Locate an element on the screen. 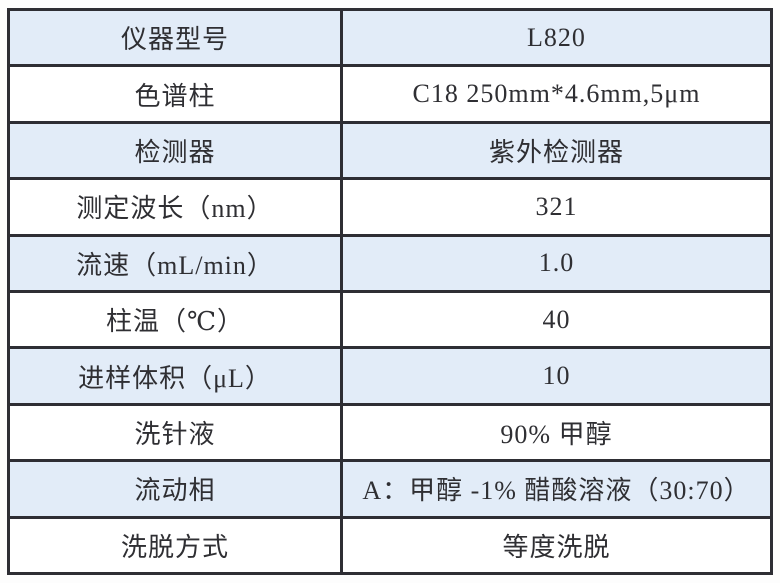 This screenshot has width=780, height=583. parameter-label-cell: 进样体积（μL） is located at coordinates (175, 376).